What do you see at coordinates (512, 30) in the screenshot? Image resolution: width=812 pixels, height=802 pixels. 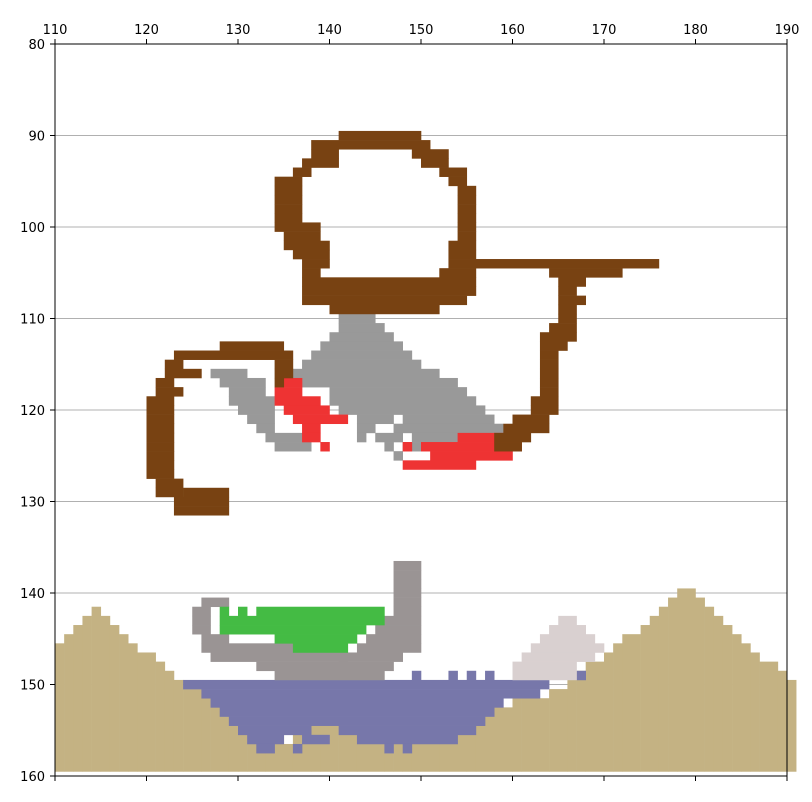 I see `x-tick-label: 160` at bounding box center [512, 30].